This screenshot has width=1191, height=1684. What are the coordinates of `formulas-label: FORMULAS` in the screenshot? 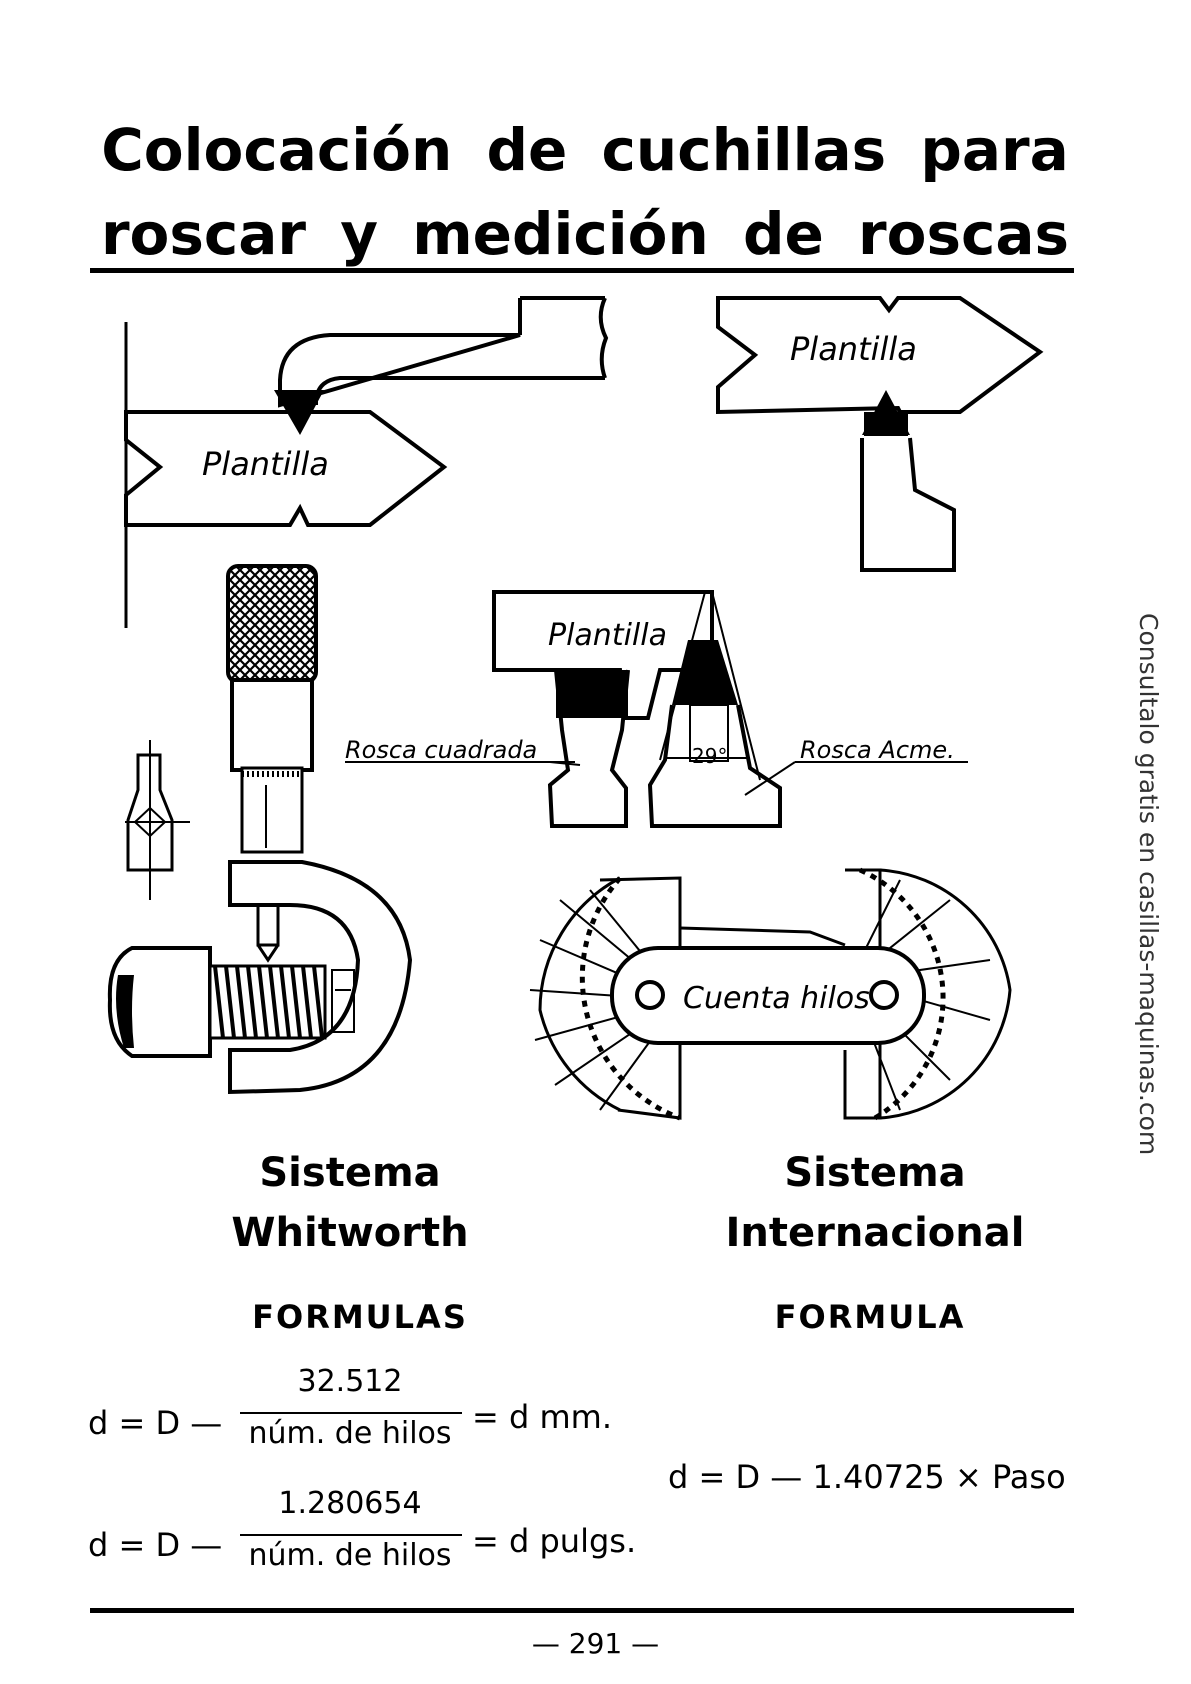 It's located at (360, 1317).